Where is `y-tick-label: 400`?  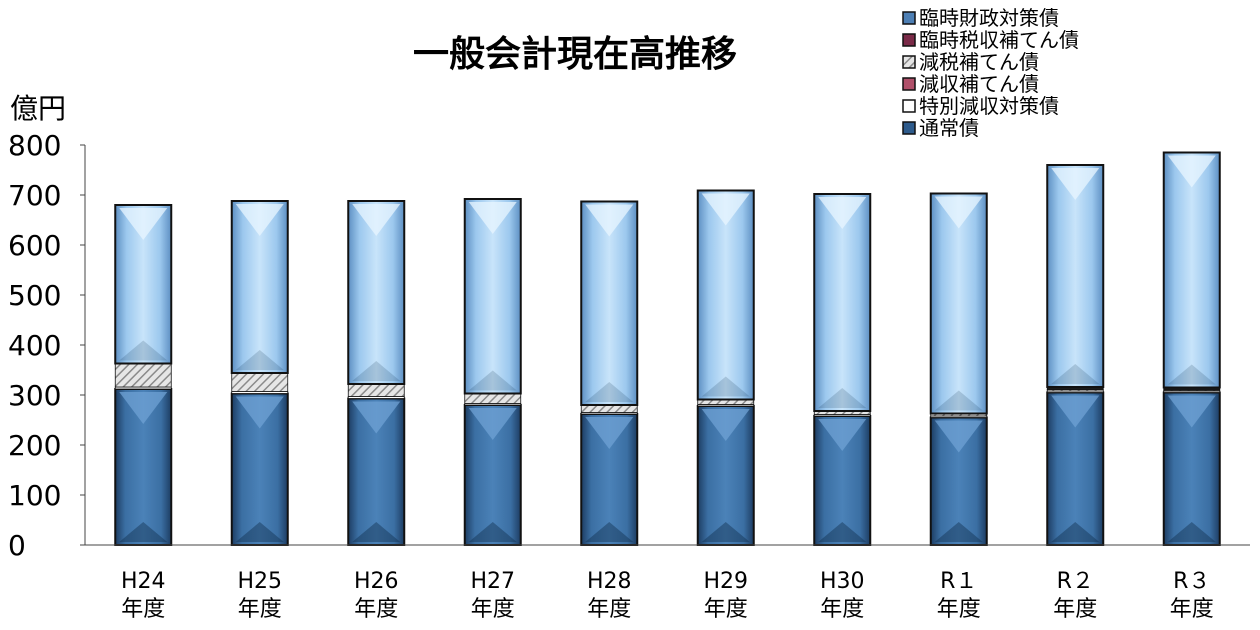
y-tick-label: 400 is located at coordinates (34, 345).